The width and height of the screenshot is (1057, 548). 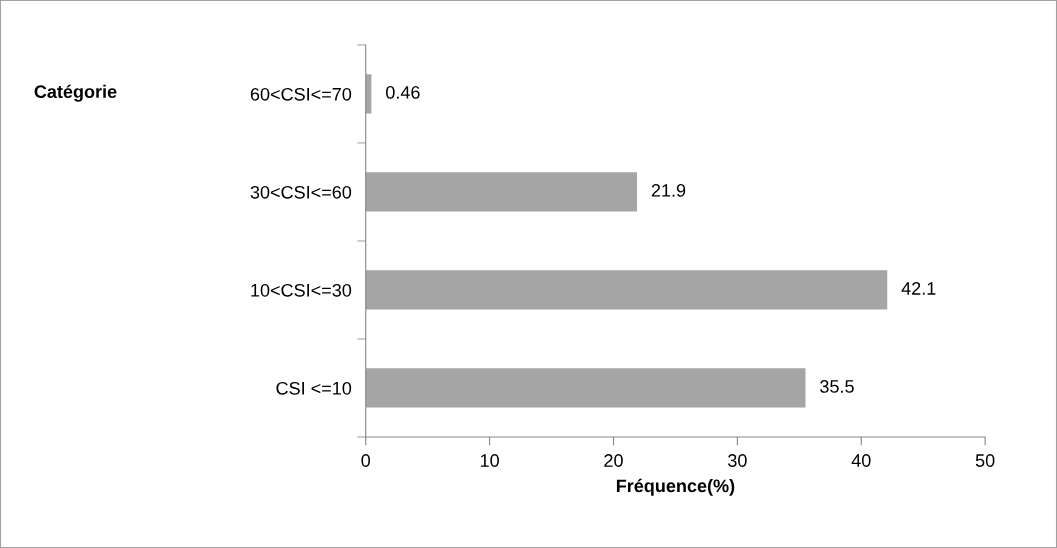 I want to click on x-tick-label: 30, so click(x=737, y=460).